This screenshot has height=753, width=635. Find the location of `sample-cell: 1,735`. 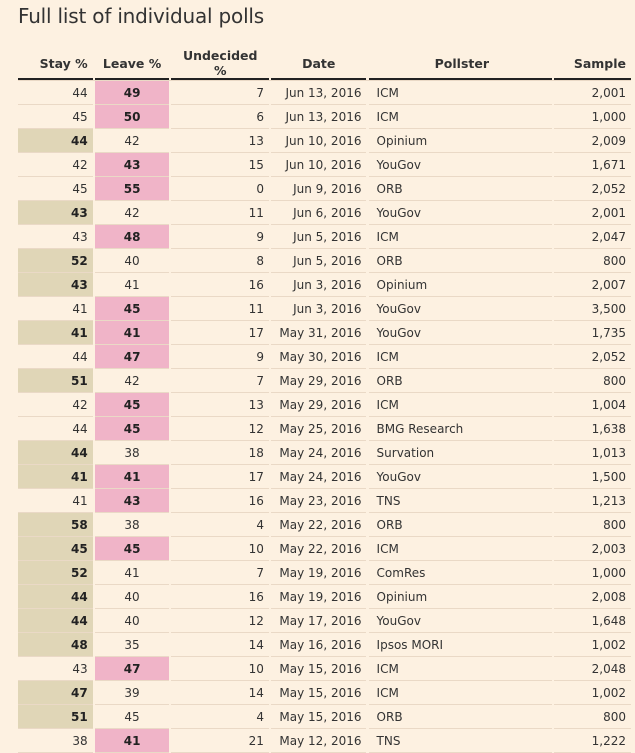

sample-cell: 1,735 is located at coordinates (592, 333).